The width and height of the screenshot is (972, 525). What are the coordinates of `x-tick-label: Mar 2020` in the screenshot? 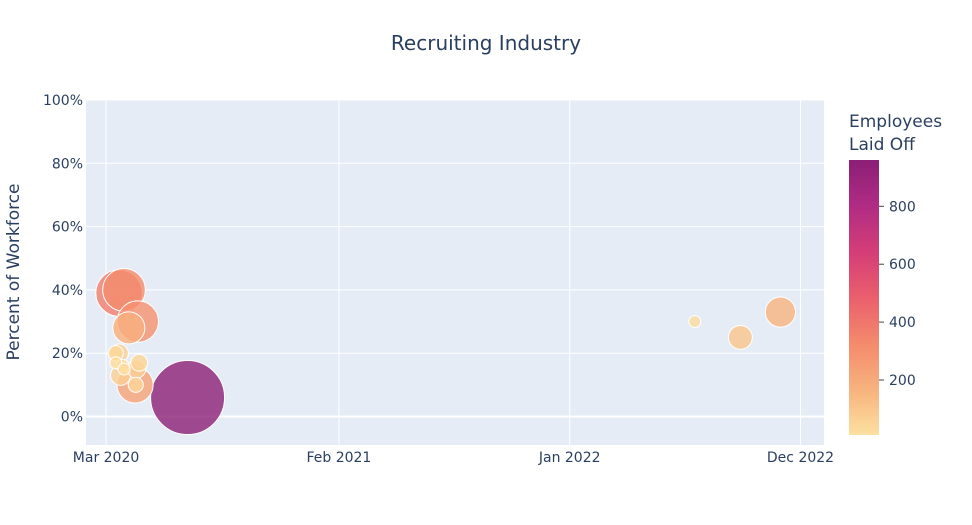 It's located at (106, 458).